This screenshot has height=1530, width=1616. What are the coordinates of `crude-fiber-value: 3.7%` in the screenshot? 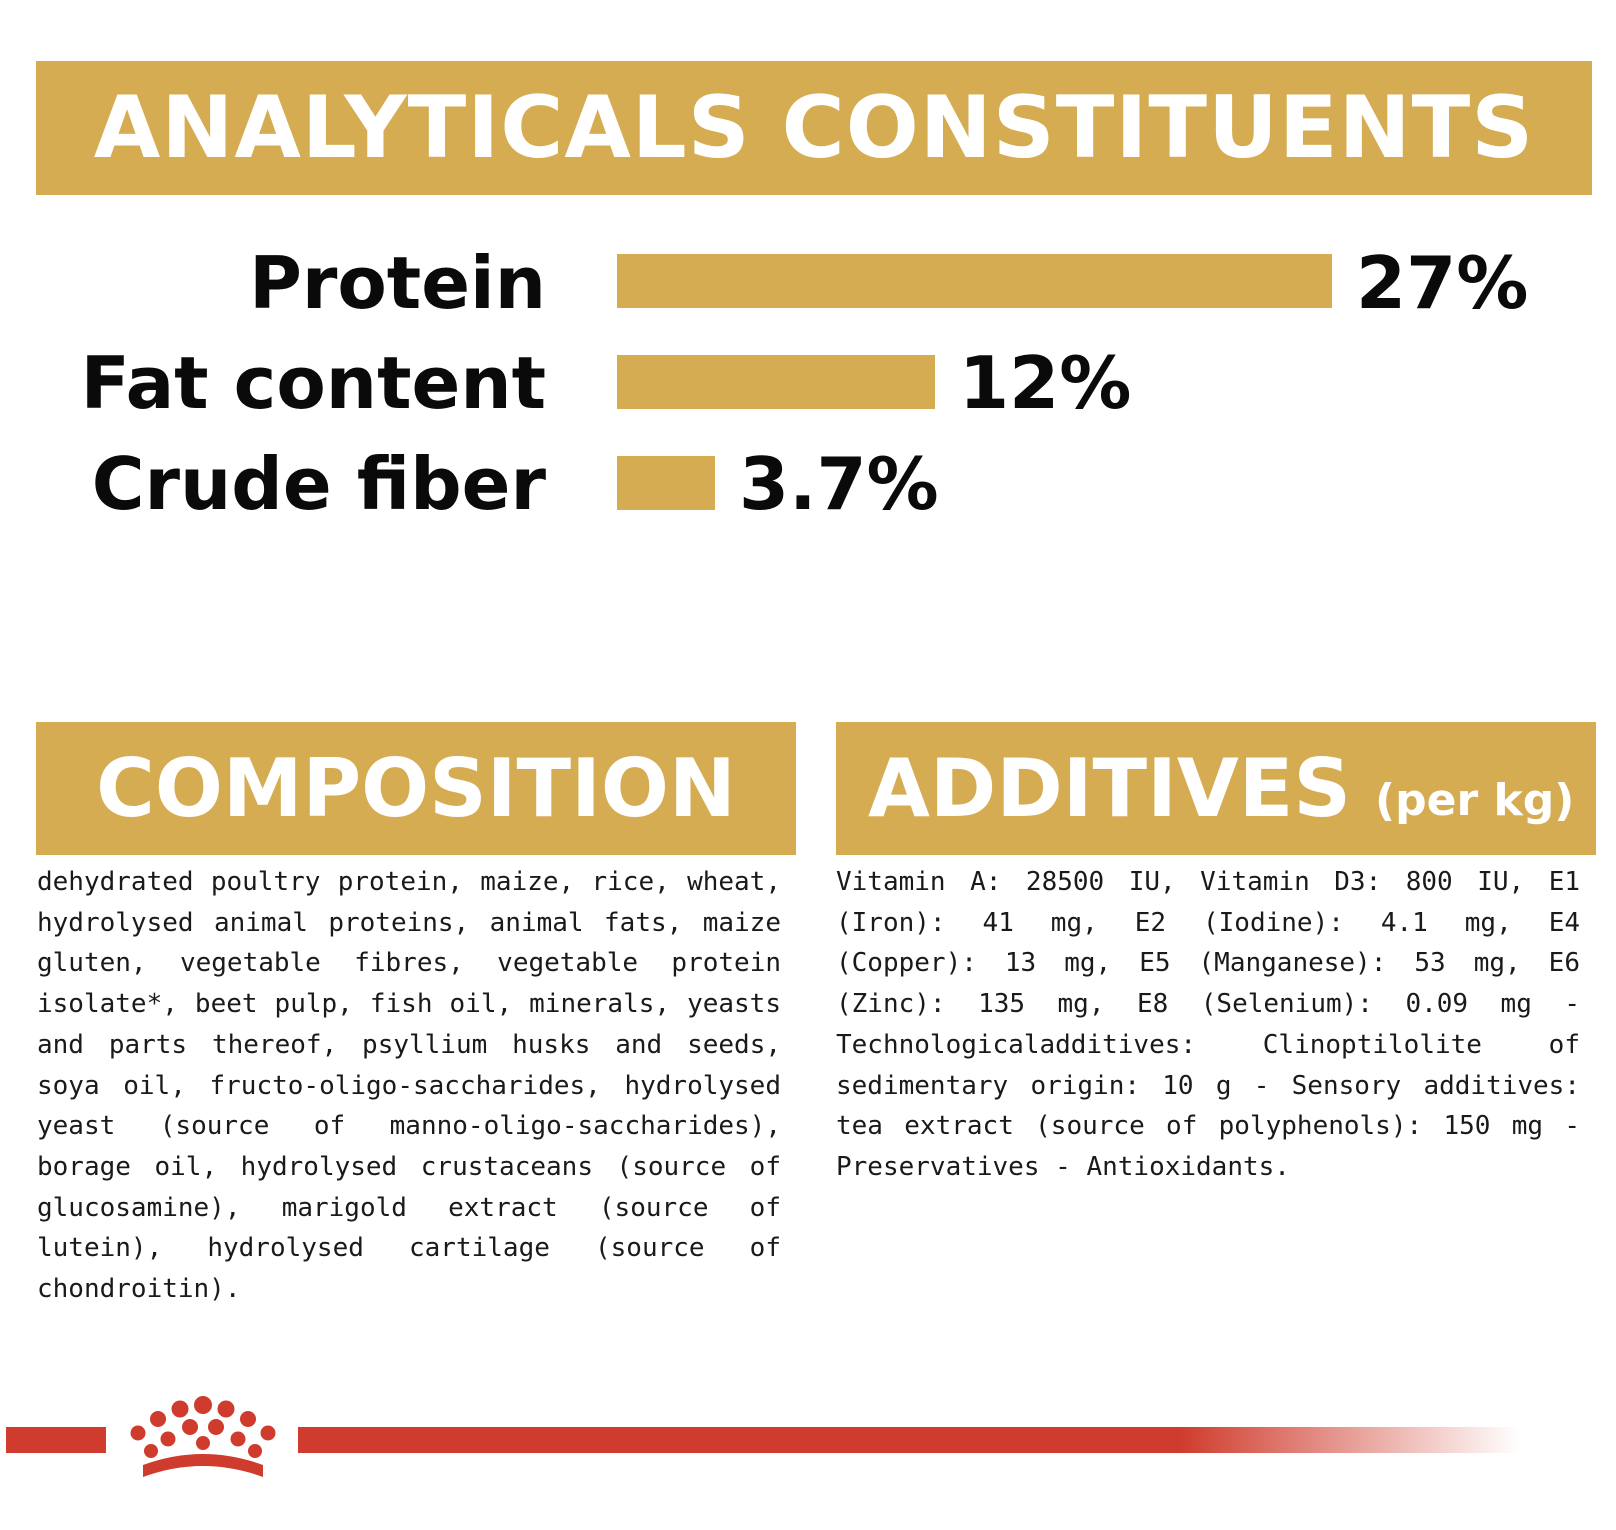 It's located at (839, 484).